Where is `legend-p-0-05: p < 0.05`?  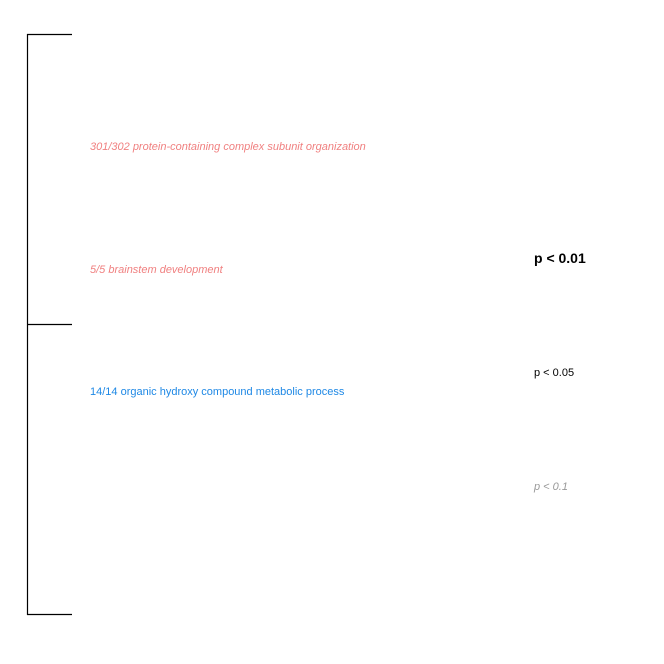
legend-p-0-05: p < 0.05 is located at coordinates (554, 373).